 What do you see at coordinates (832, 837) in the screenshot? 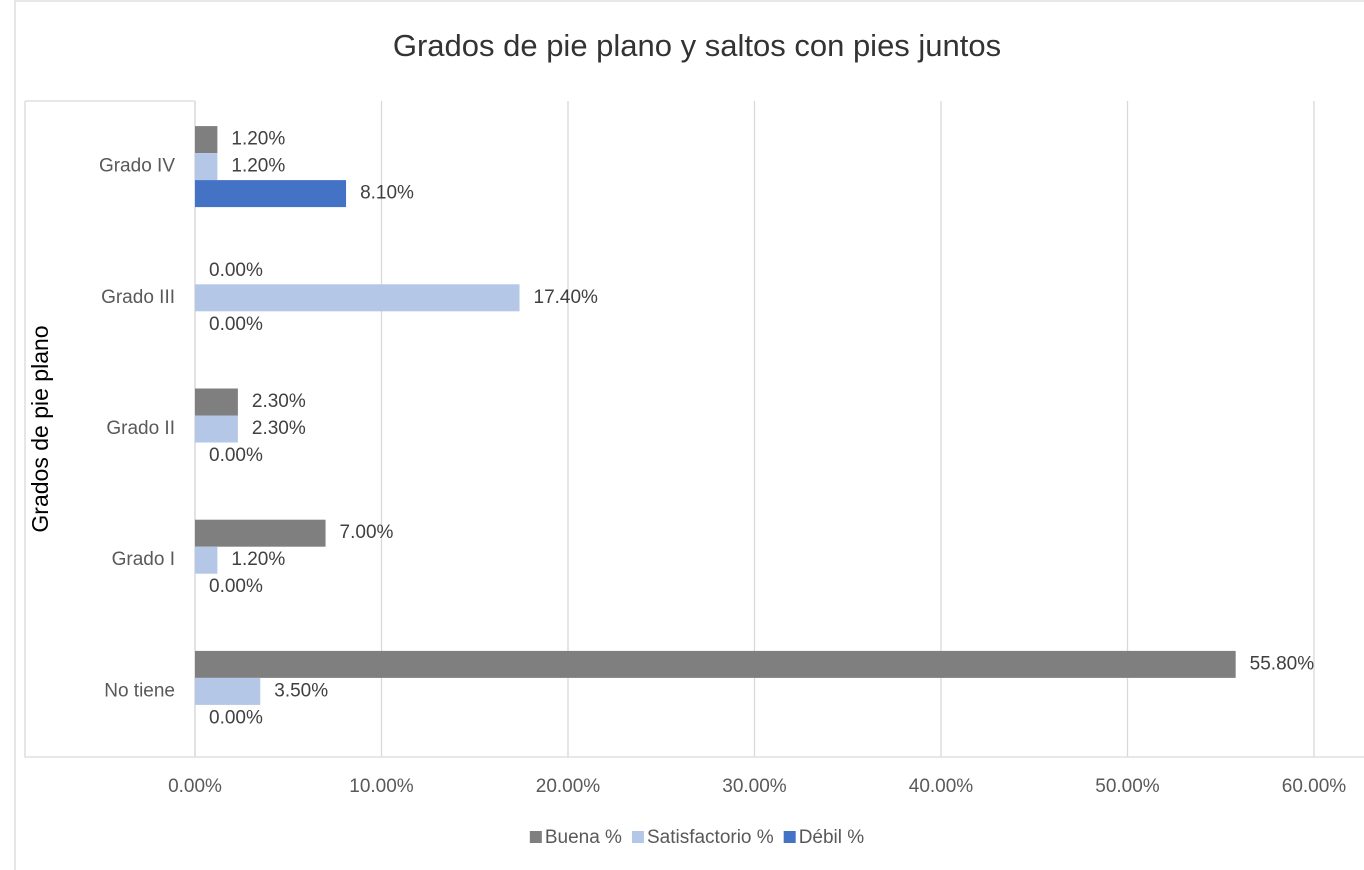
I see `legend-label: Débil %` at bounding box center [832, 837].